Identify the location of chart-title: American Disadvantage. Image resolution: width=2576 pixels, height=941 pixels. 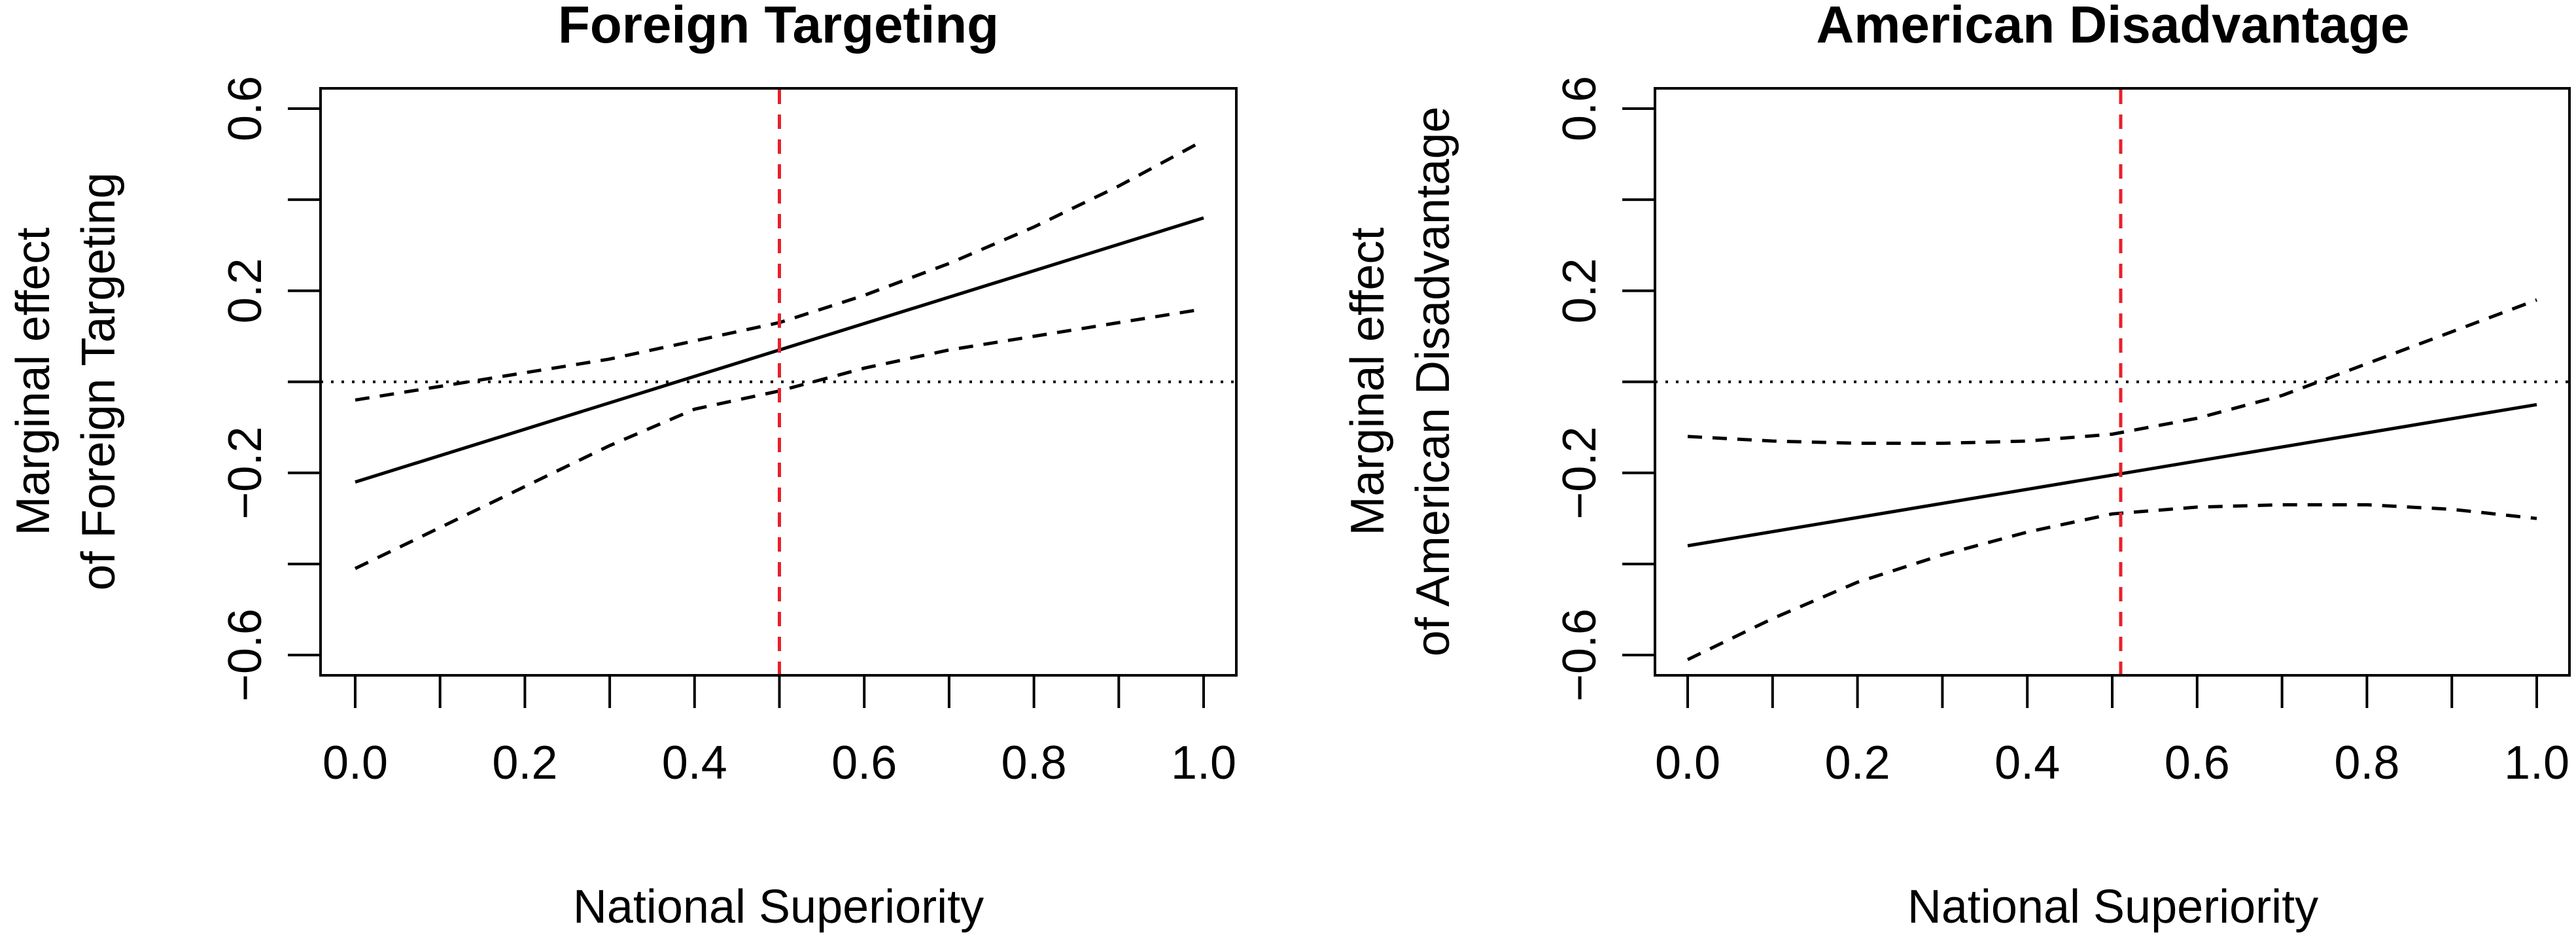
(2112, 27).